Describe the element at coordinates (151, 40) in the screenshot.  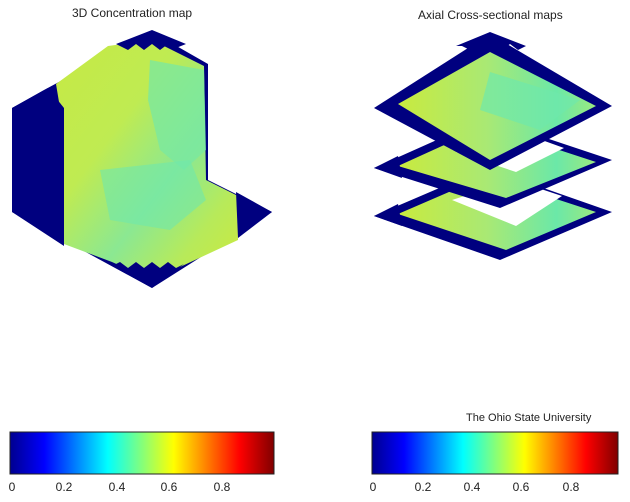
I see `left-top-corner` at that location.